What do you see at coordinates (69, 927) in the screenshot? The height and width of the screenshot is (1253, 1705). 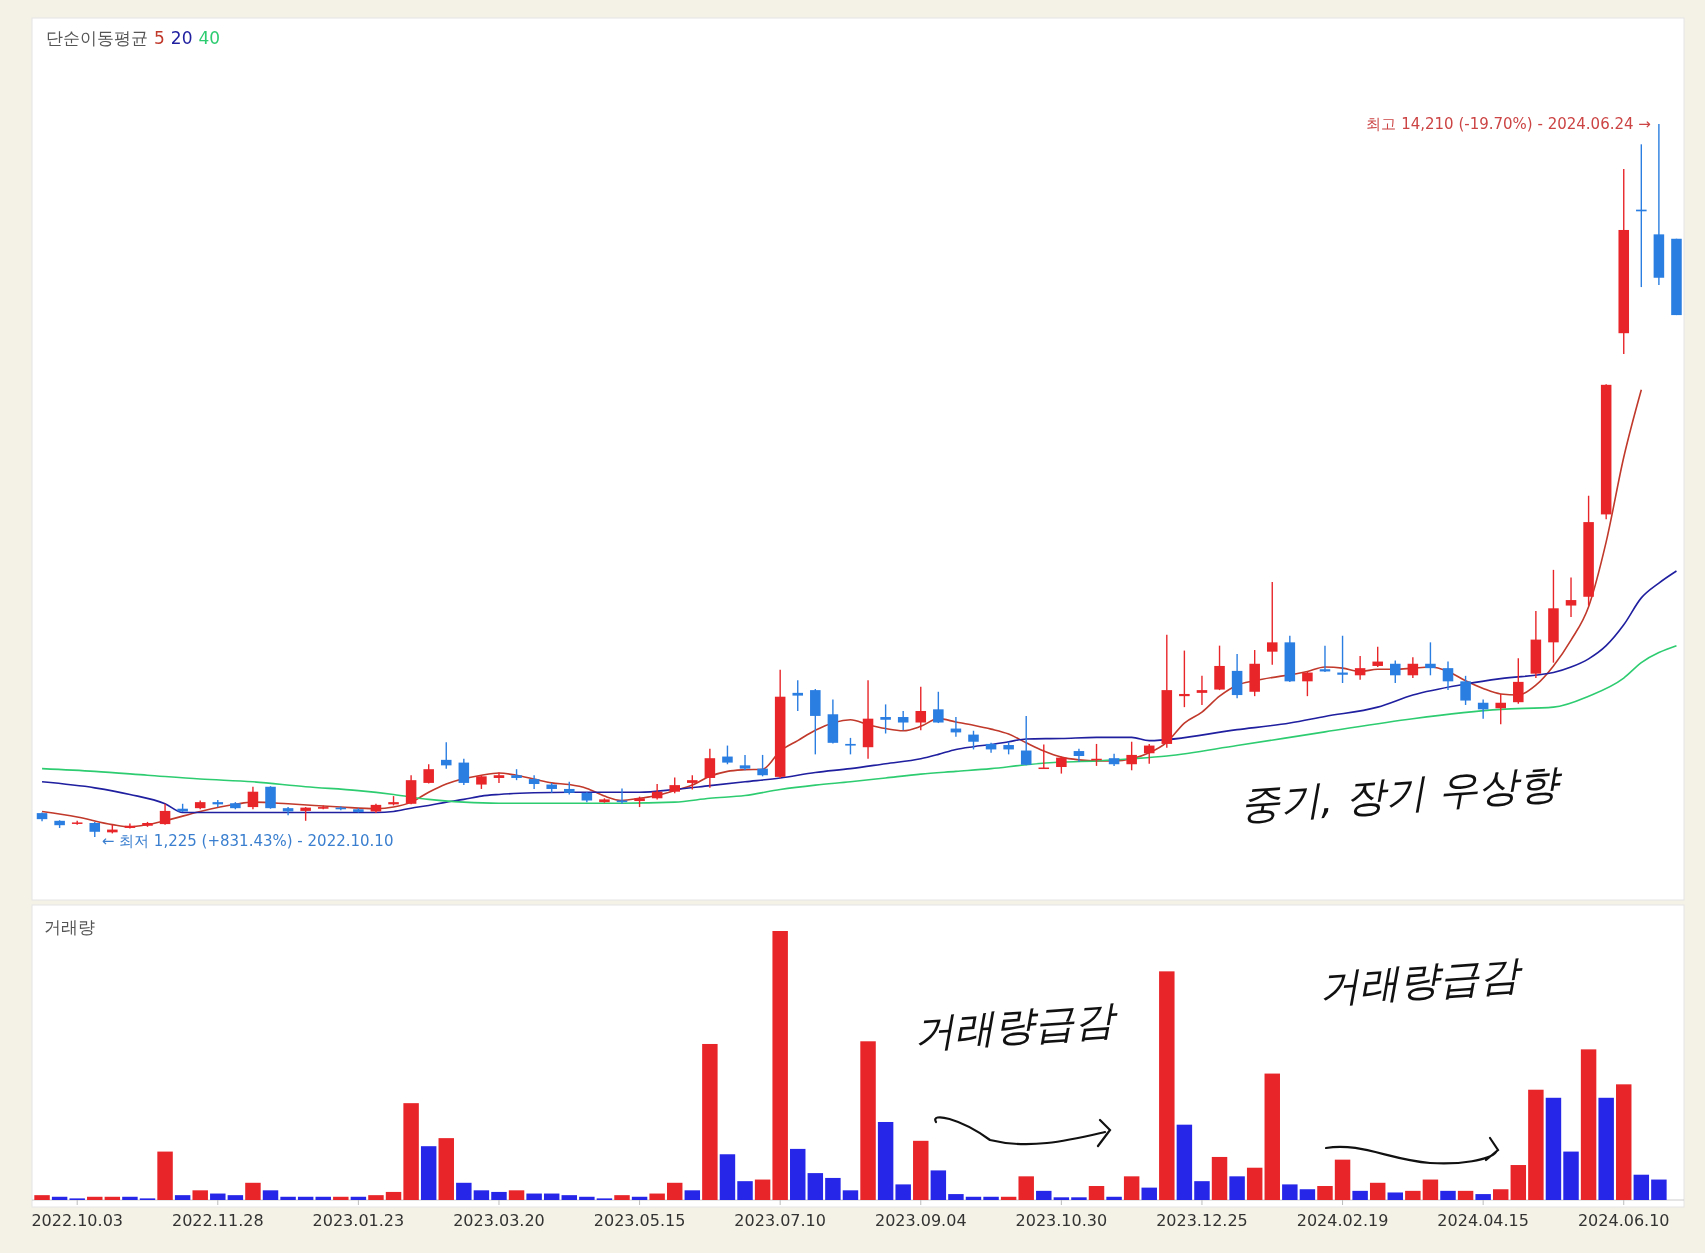 I see `chart-title: 거래량` at bounding box center [69, 927].